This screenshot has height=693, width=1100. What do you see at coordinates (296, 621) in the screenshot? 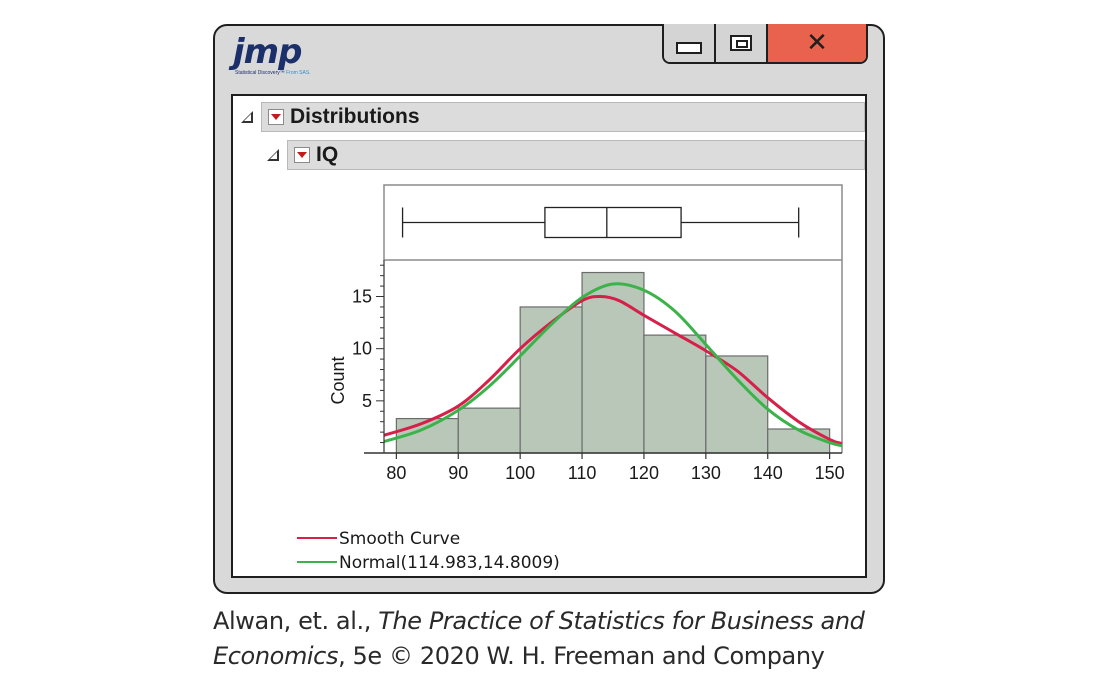
I see `caption-authors: Alwan, et. al.,` at bounding box center [296, 621].